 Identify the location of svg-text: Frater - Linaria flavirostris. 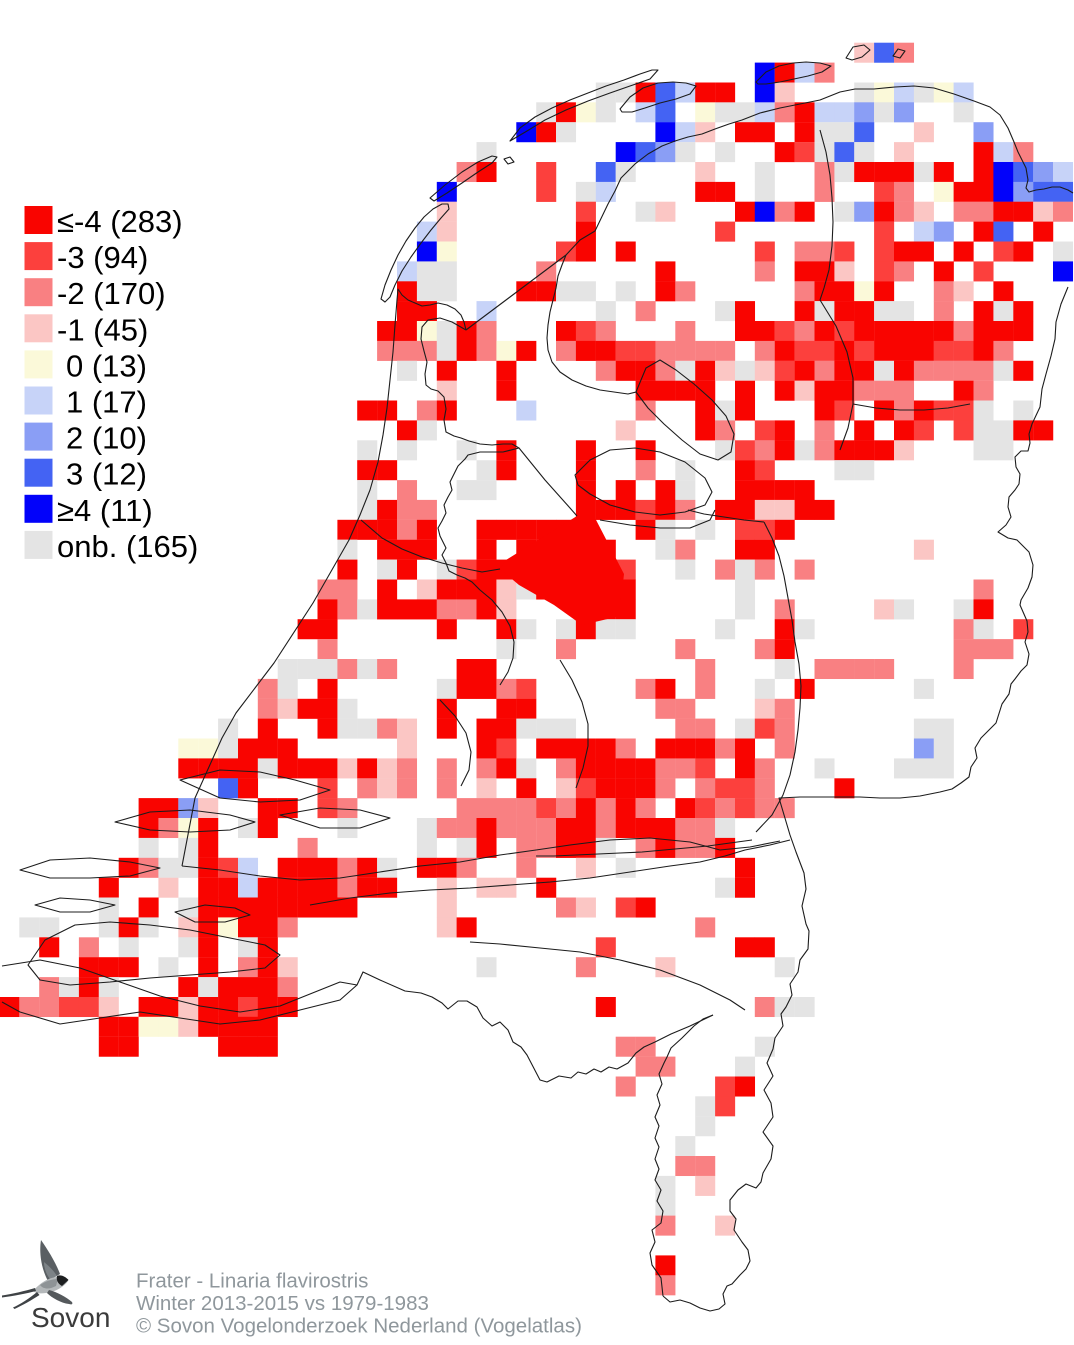
(252, 1281).